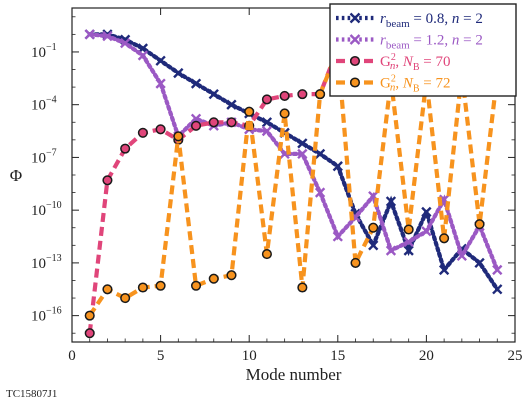 Image resolution: width=526 pixels, height=405 pixels. Describe the element at coordinates (431, 20) in the screenshot. I see `legend-label: rbeam = 0.8, n = 2` at that location.